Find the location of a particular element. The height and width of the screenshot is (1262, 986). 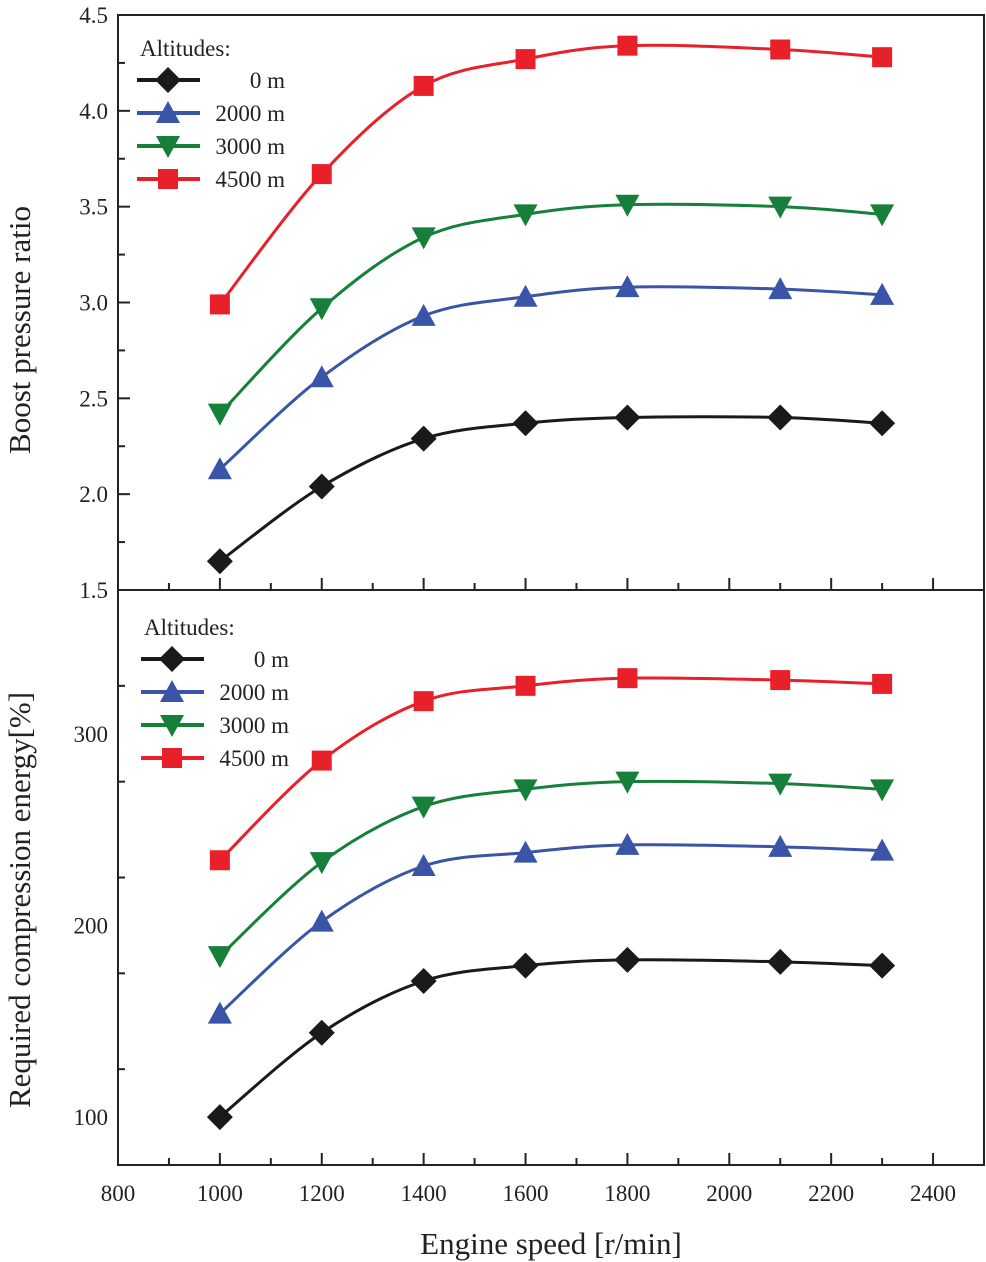

x-tick-label: 2000 is located at coordinates (729, 1193).